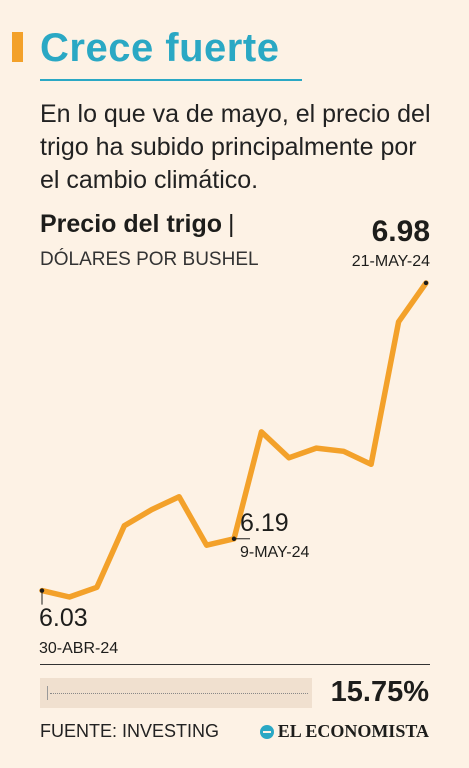  What do you see at coordinates (391, 261) in the screenshot?
I see `annotation-date-end: 21-MAY-24` at bounding box center [391, 261].